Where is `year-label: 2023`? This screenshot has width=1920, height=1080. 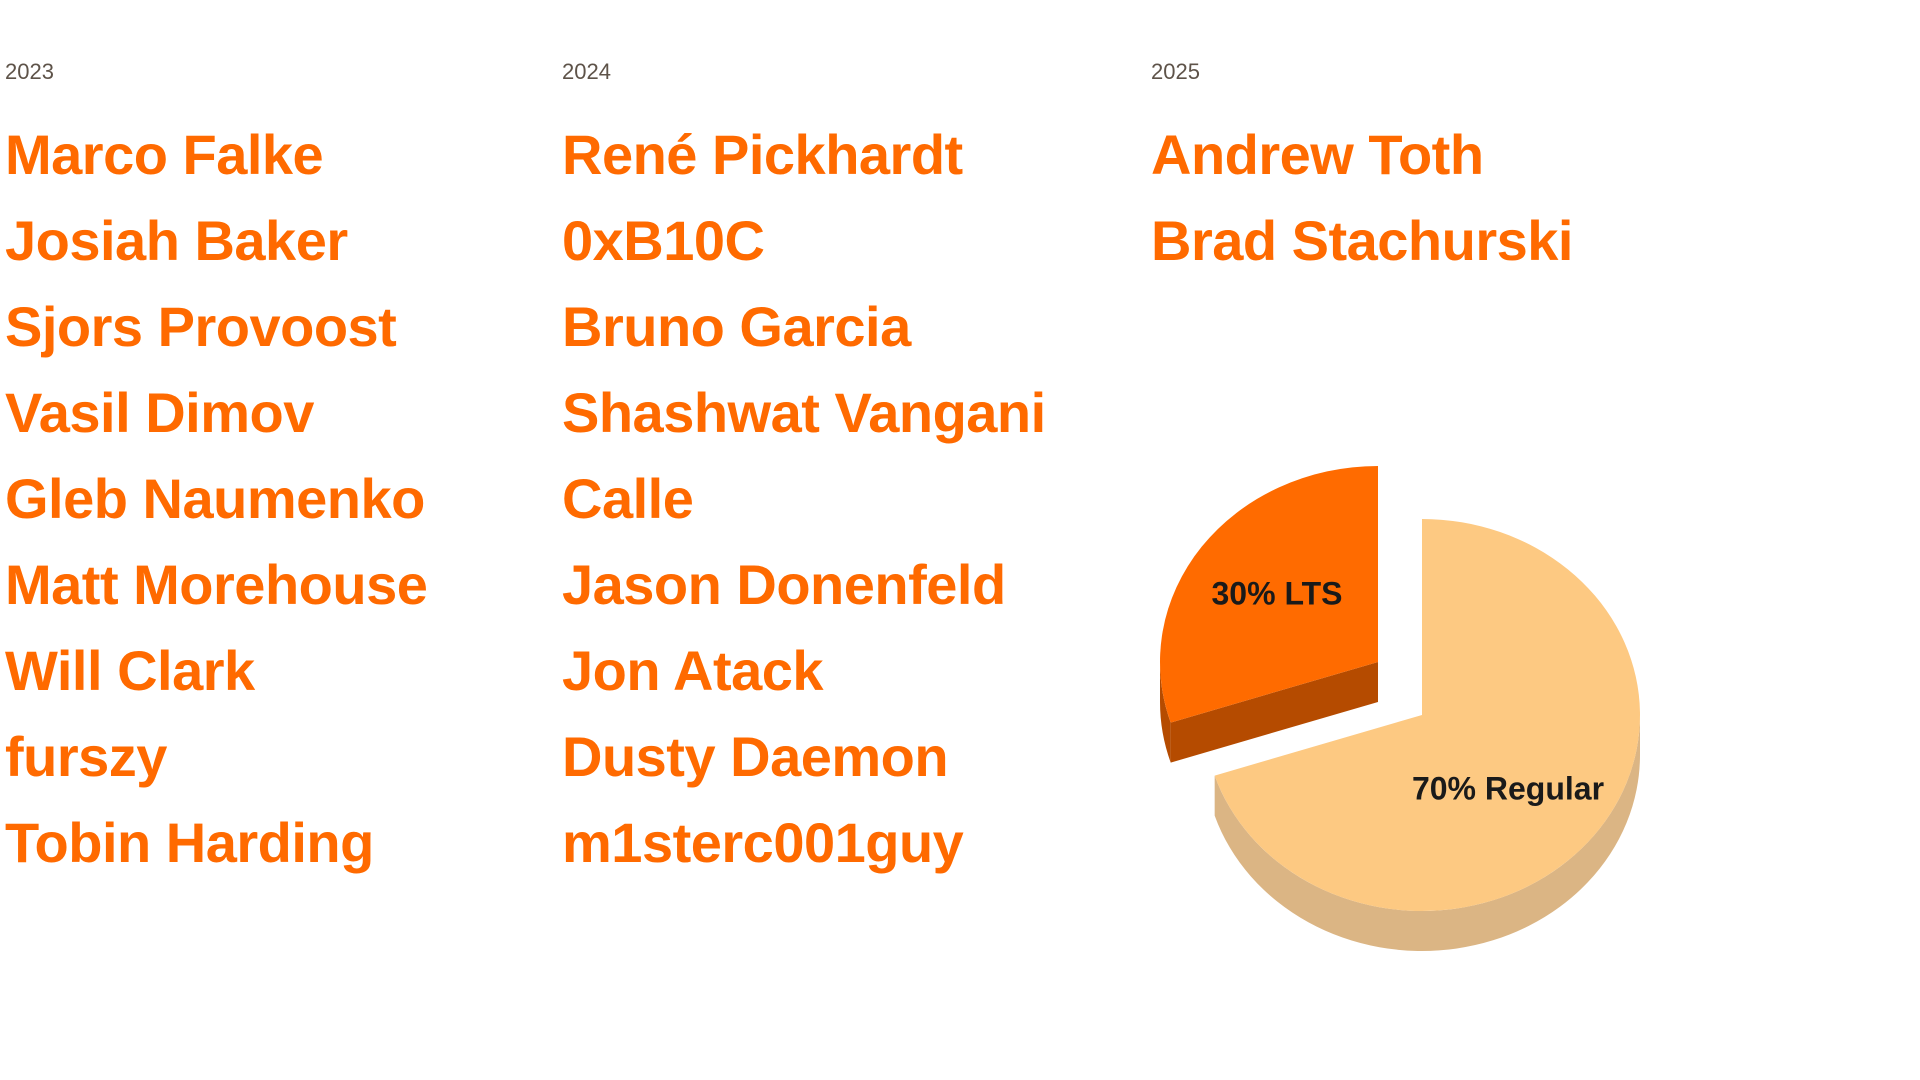 year-label: 2023 is located at coordinates (29, 71).